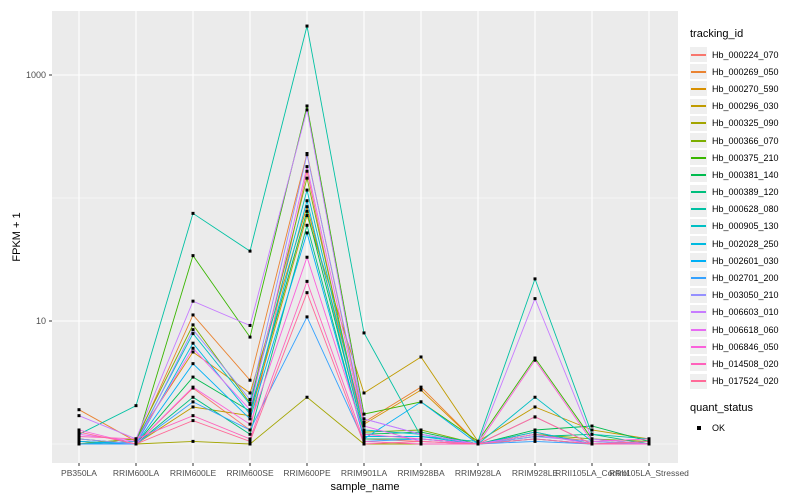 This screenshot has width=800, height=500. I want to click on legend-item-label: Hb_002601_030, so click(745, 260).